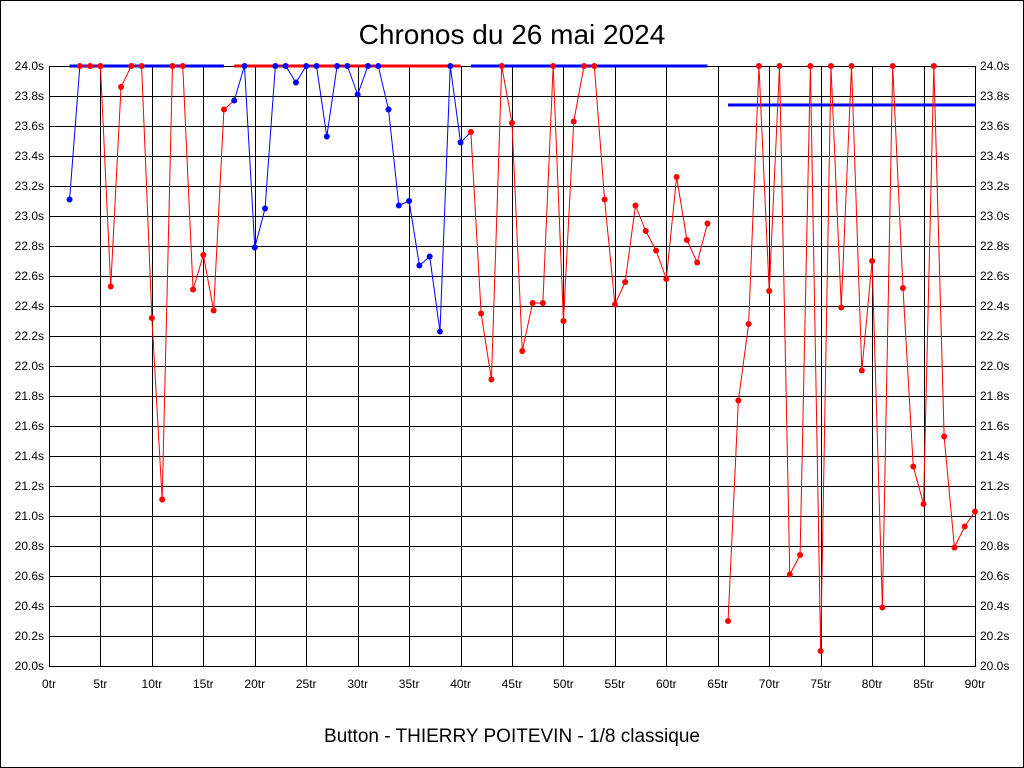 This screenshot has height=768, width=1024. What do you see at coordinates (994, 66) in the screenshot?
I see `y-tick-label-right: 24.0s` at bounding box center [994, 66].